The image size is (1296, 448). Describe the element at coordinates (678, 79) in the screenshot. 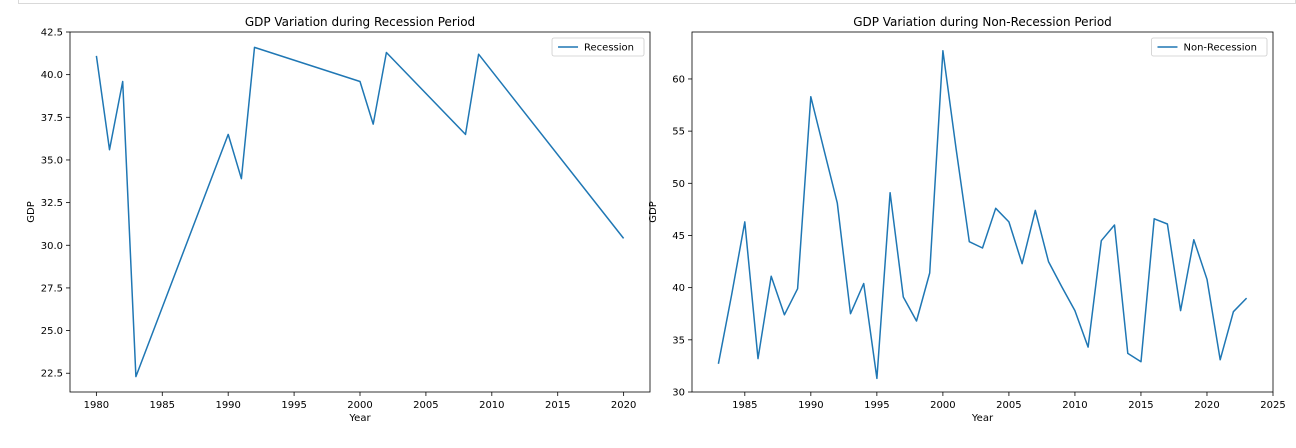

I see `y-tick-label: 60` at that location.